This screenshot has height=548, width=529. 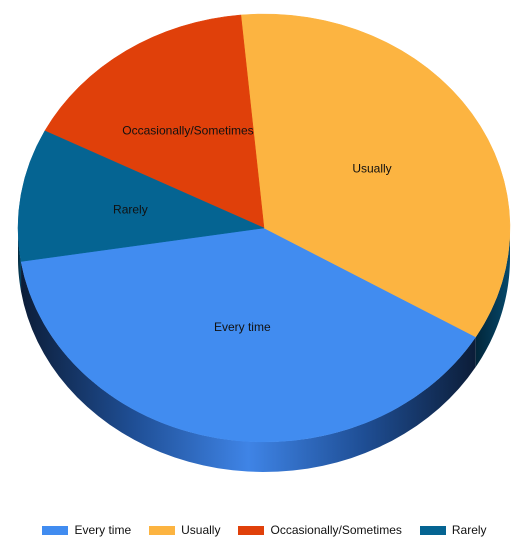 What do you see at coordinates (251, 530) in the screenshot?
I see `legend-swatch-occasionally-sometimes` at bounding box center [251, 530].